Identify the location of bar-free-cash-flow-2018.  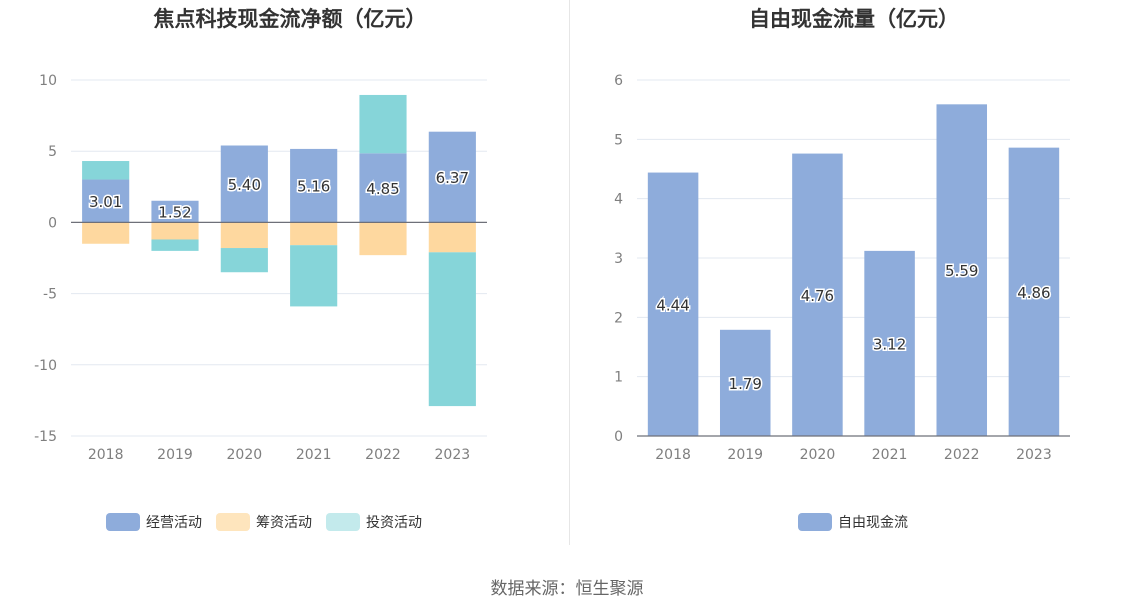
(673, 304).